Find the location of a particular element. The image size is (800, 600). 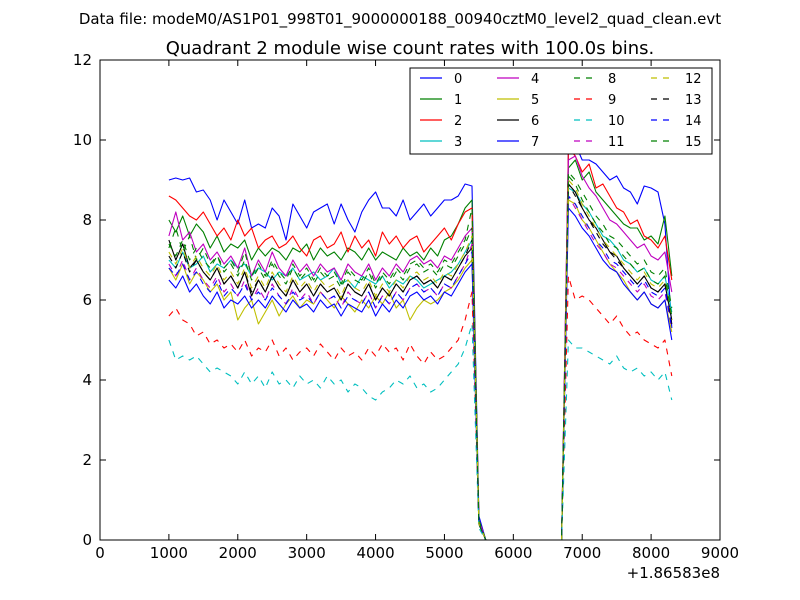

x-tick-label: 9000 is located at coordinates (720, 553).